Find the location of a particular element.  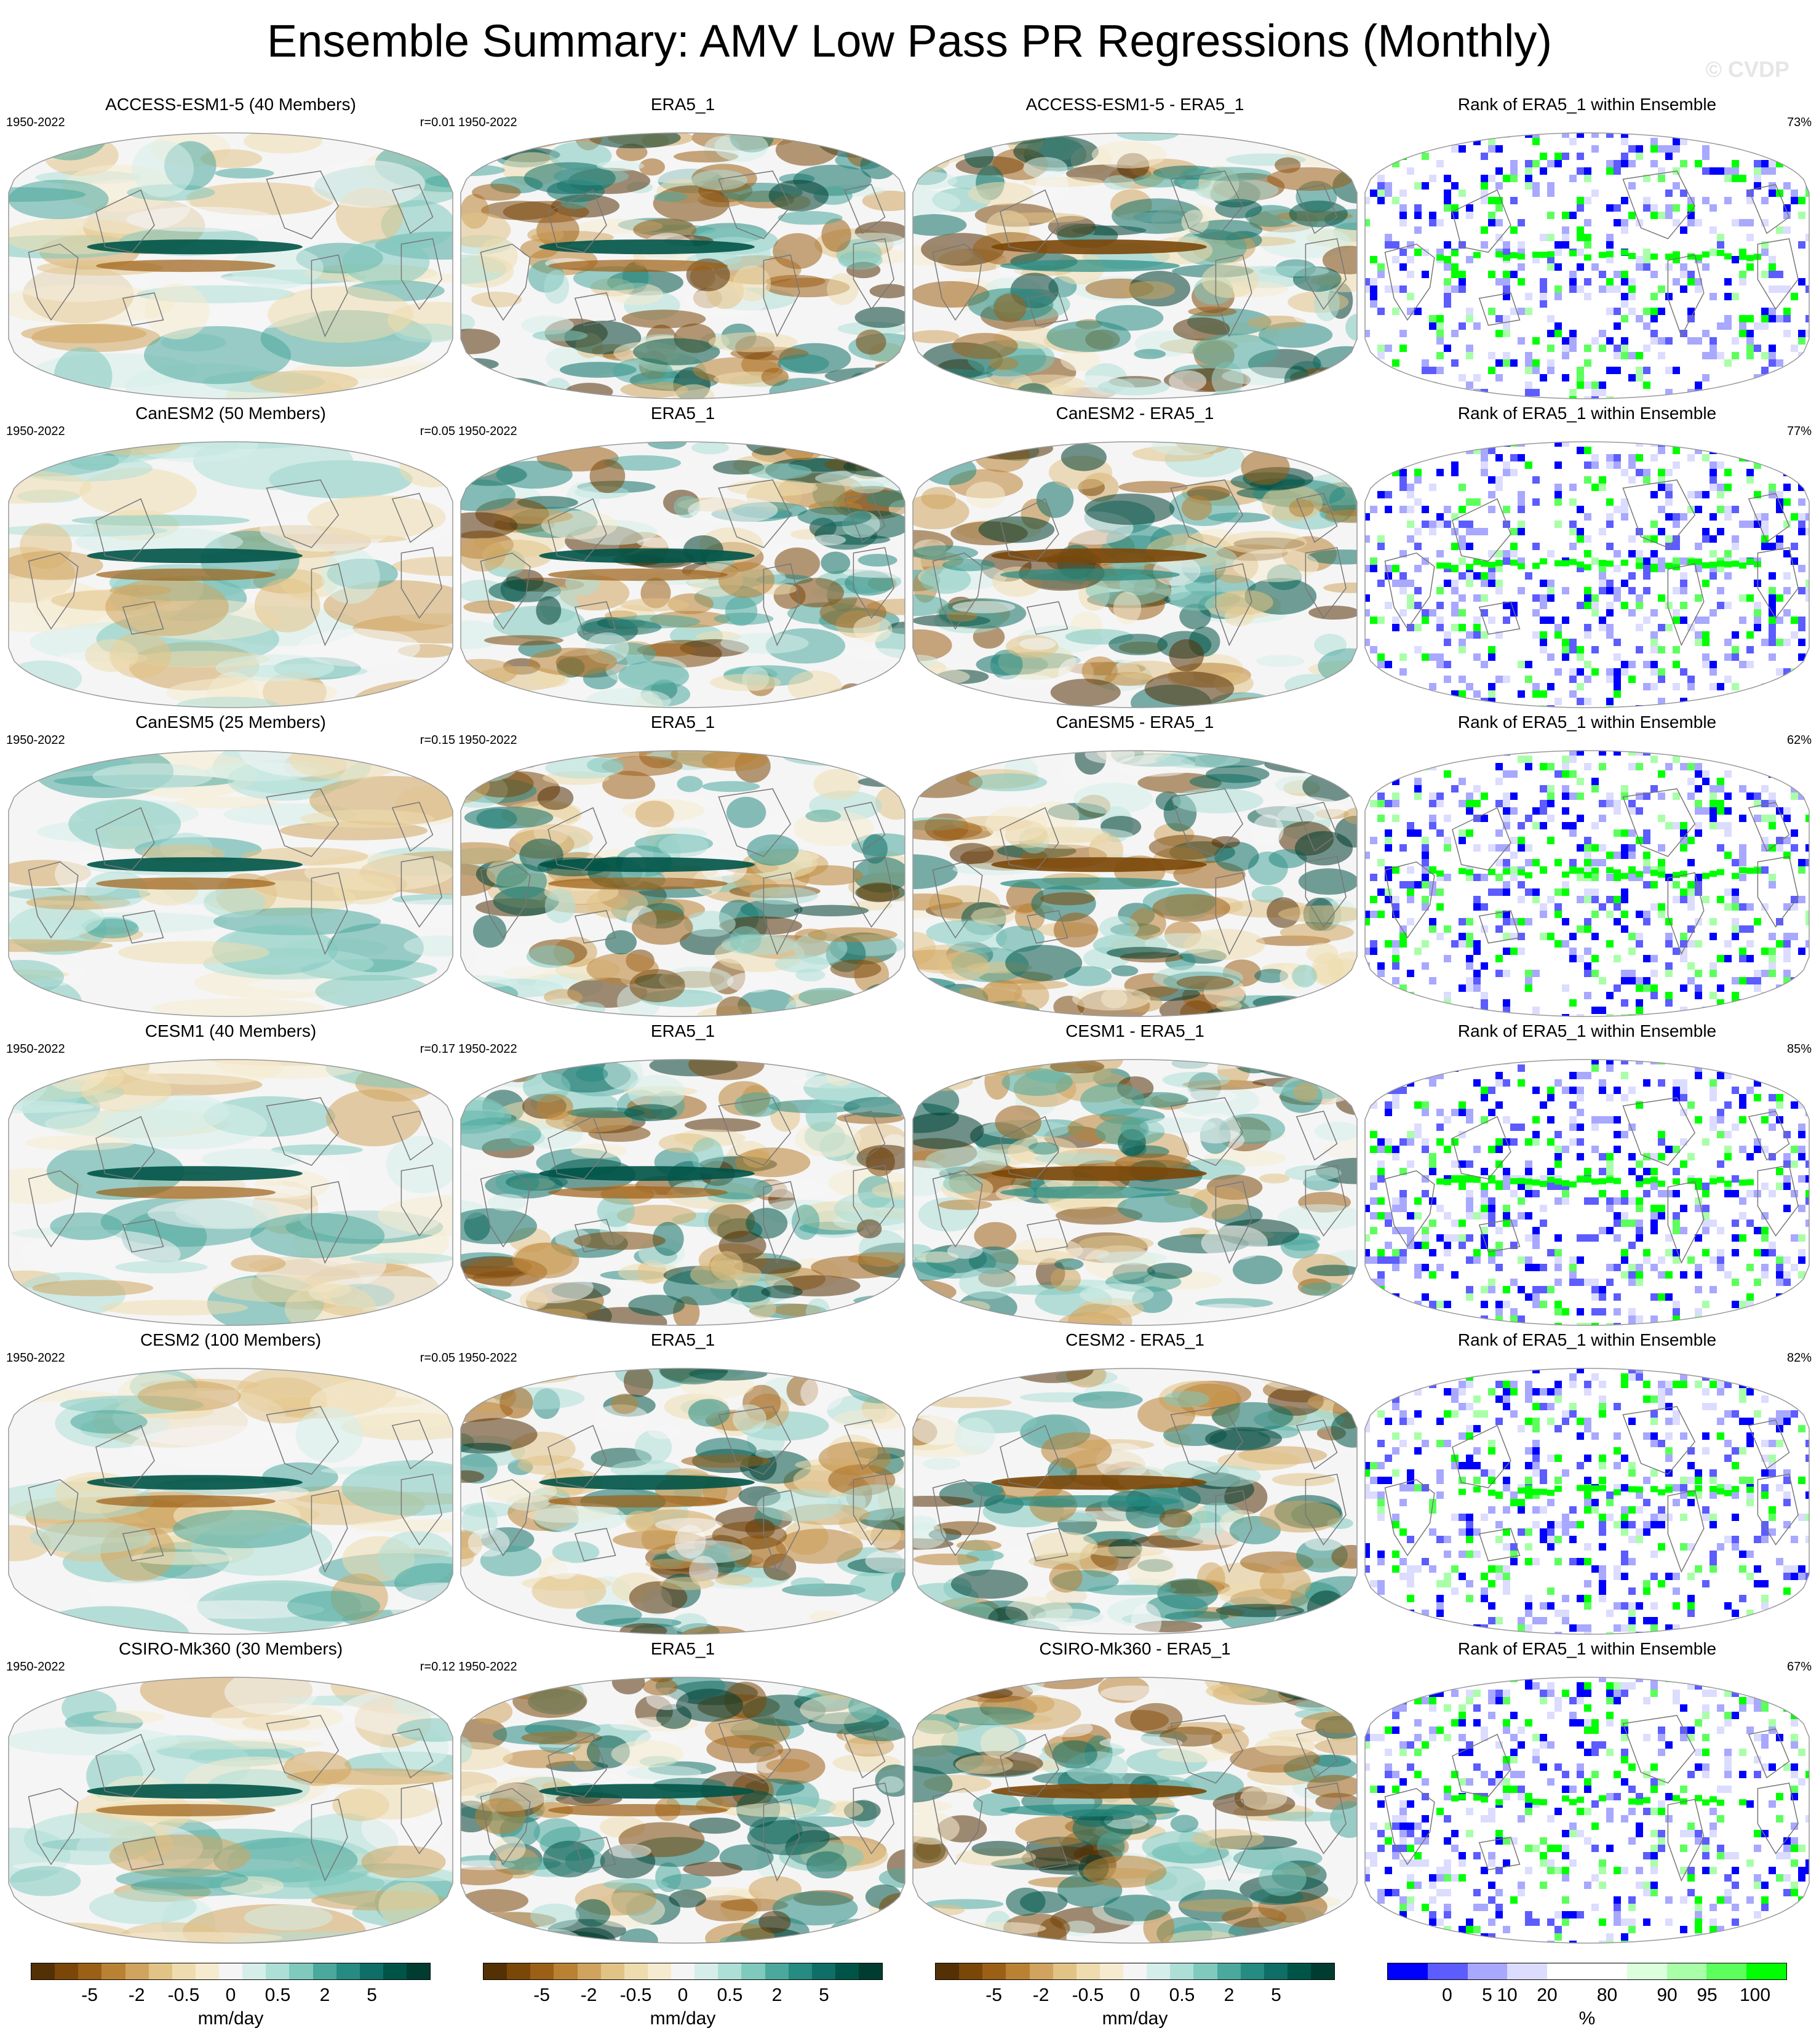

panel-correlation: r=0.01 is located at coordinates (437, 122).